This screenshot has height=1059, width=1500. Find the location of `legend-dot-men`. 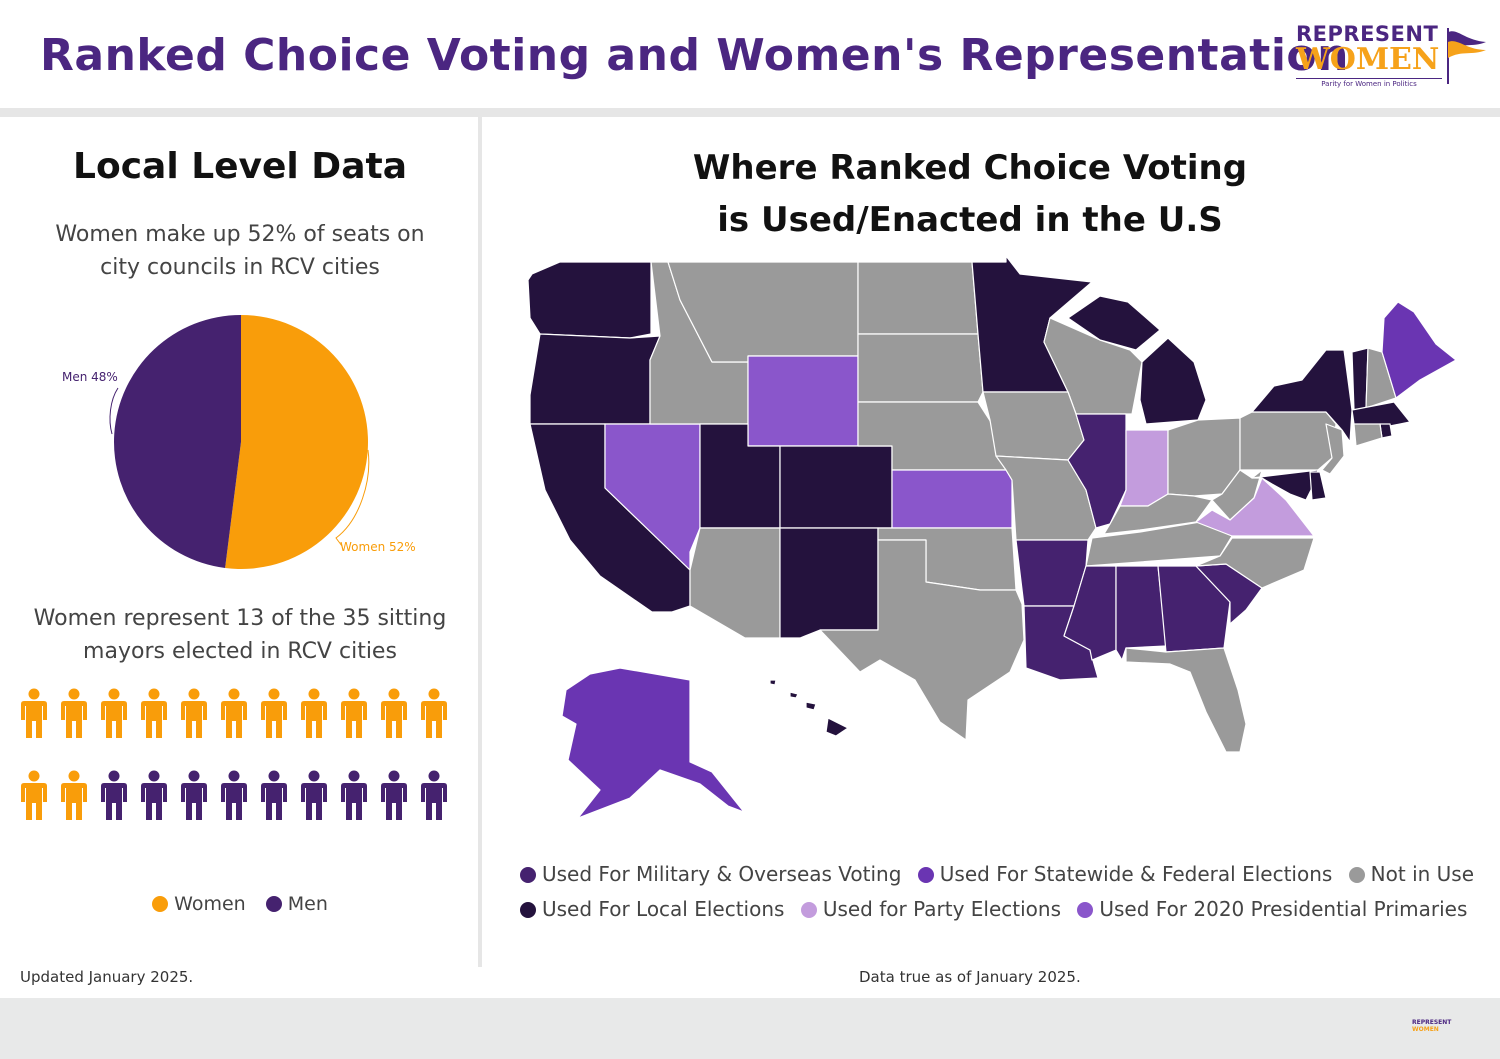

legend-dot-men is located at coordinates (273, 904).